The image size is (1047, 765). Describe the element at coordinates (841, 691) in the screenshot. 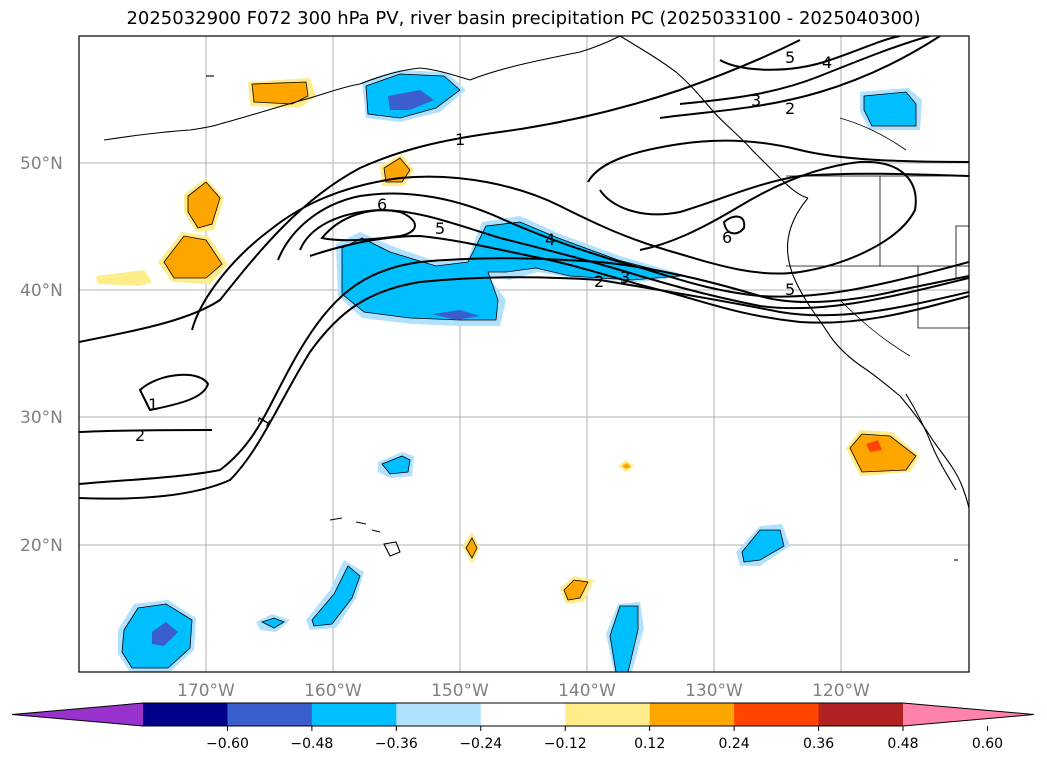

I see `lon-label-120w: 120°W` at that location.